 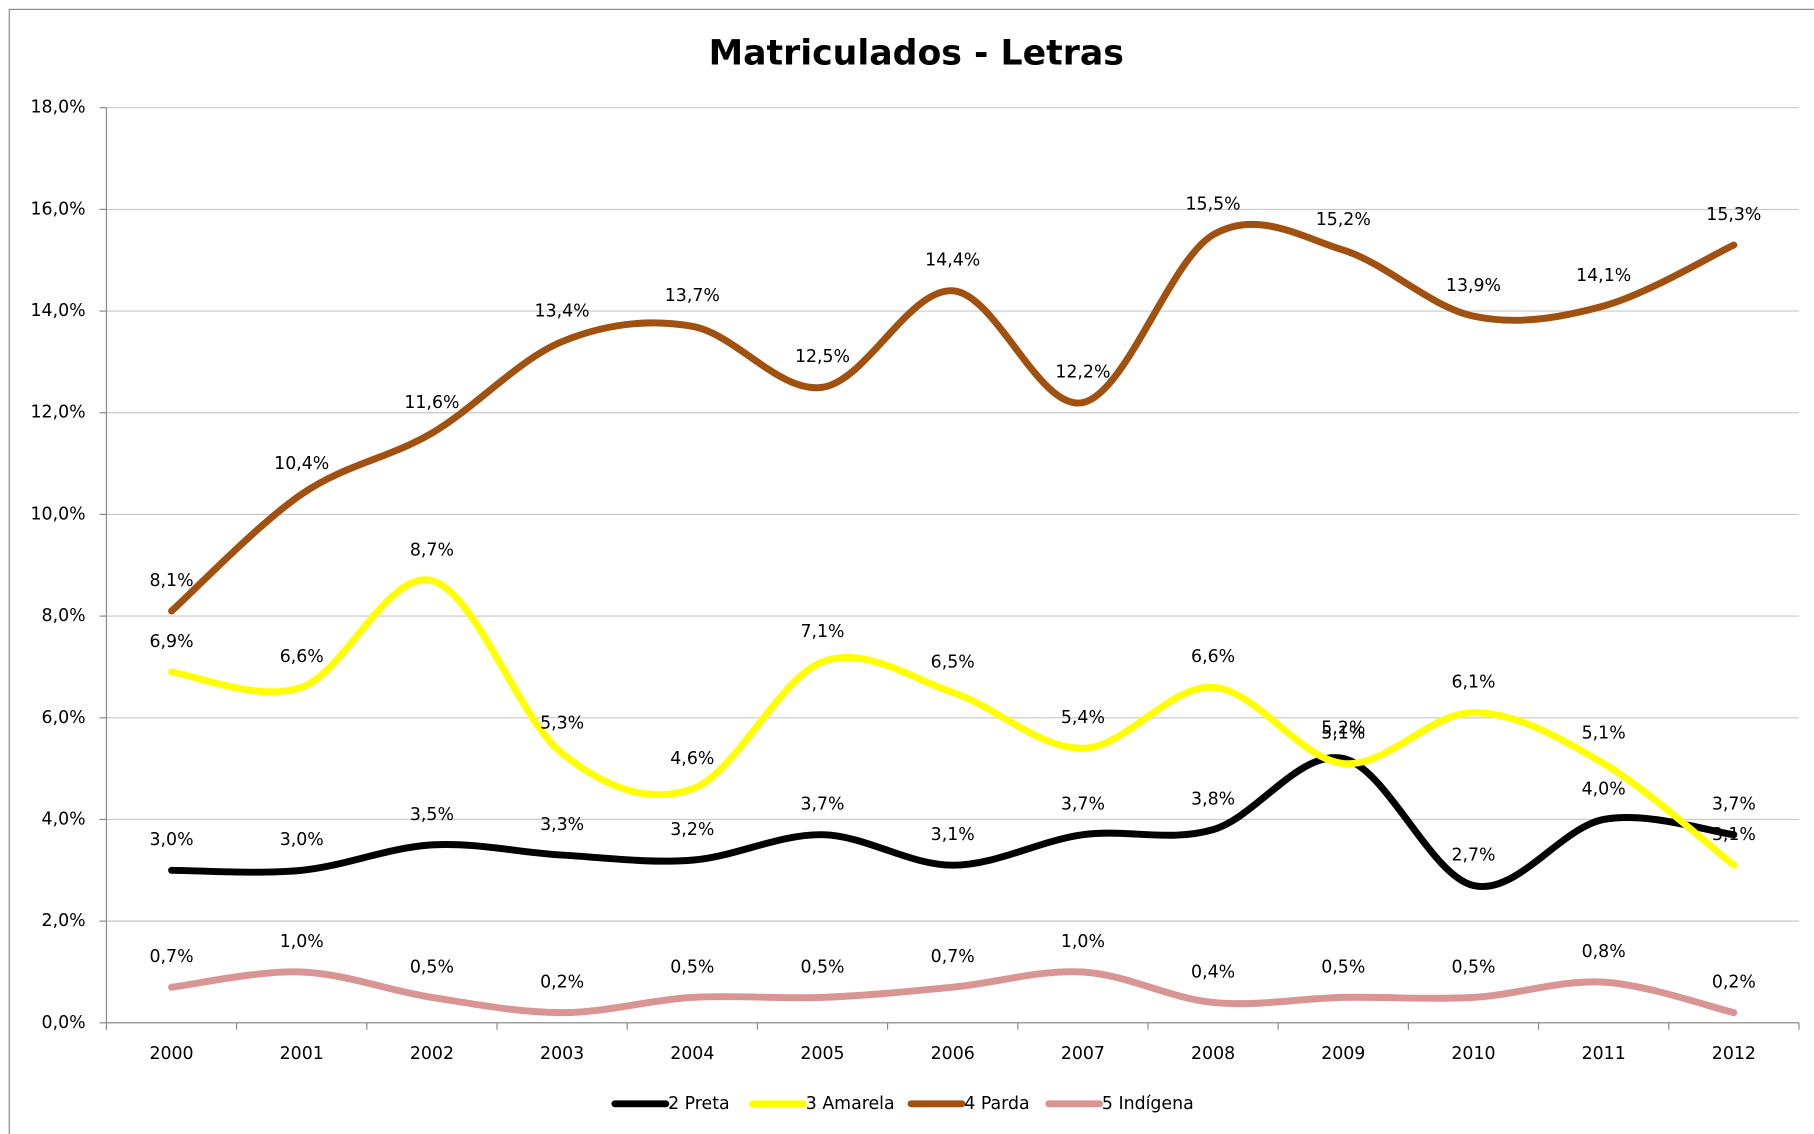 What do you see at coordinates (64, 718) in the screenshot?
I see `y-tick-label: 6,0%` at bounding box center [64, 718].